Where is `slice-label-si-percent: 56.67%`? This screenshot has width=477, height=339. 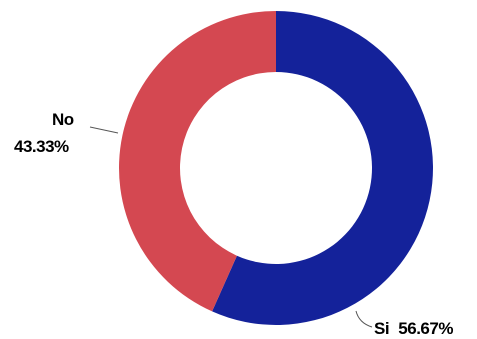
slice-label-si-percent: 56.67% is located at coordinates (425, 328).